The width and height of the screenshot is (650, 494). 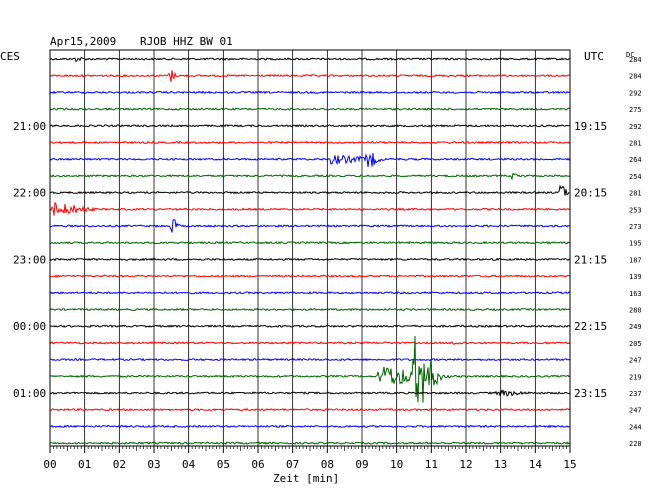 I want to click on x-tick-label: 15, so click(x=569, y=464).